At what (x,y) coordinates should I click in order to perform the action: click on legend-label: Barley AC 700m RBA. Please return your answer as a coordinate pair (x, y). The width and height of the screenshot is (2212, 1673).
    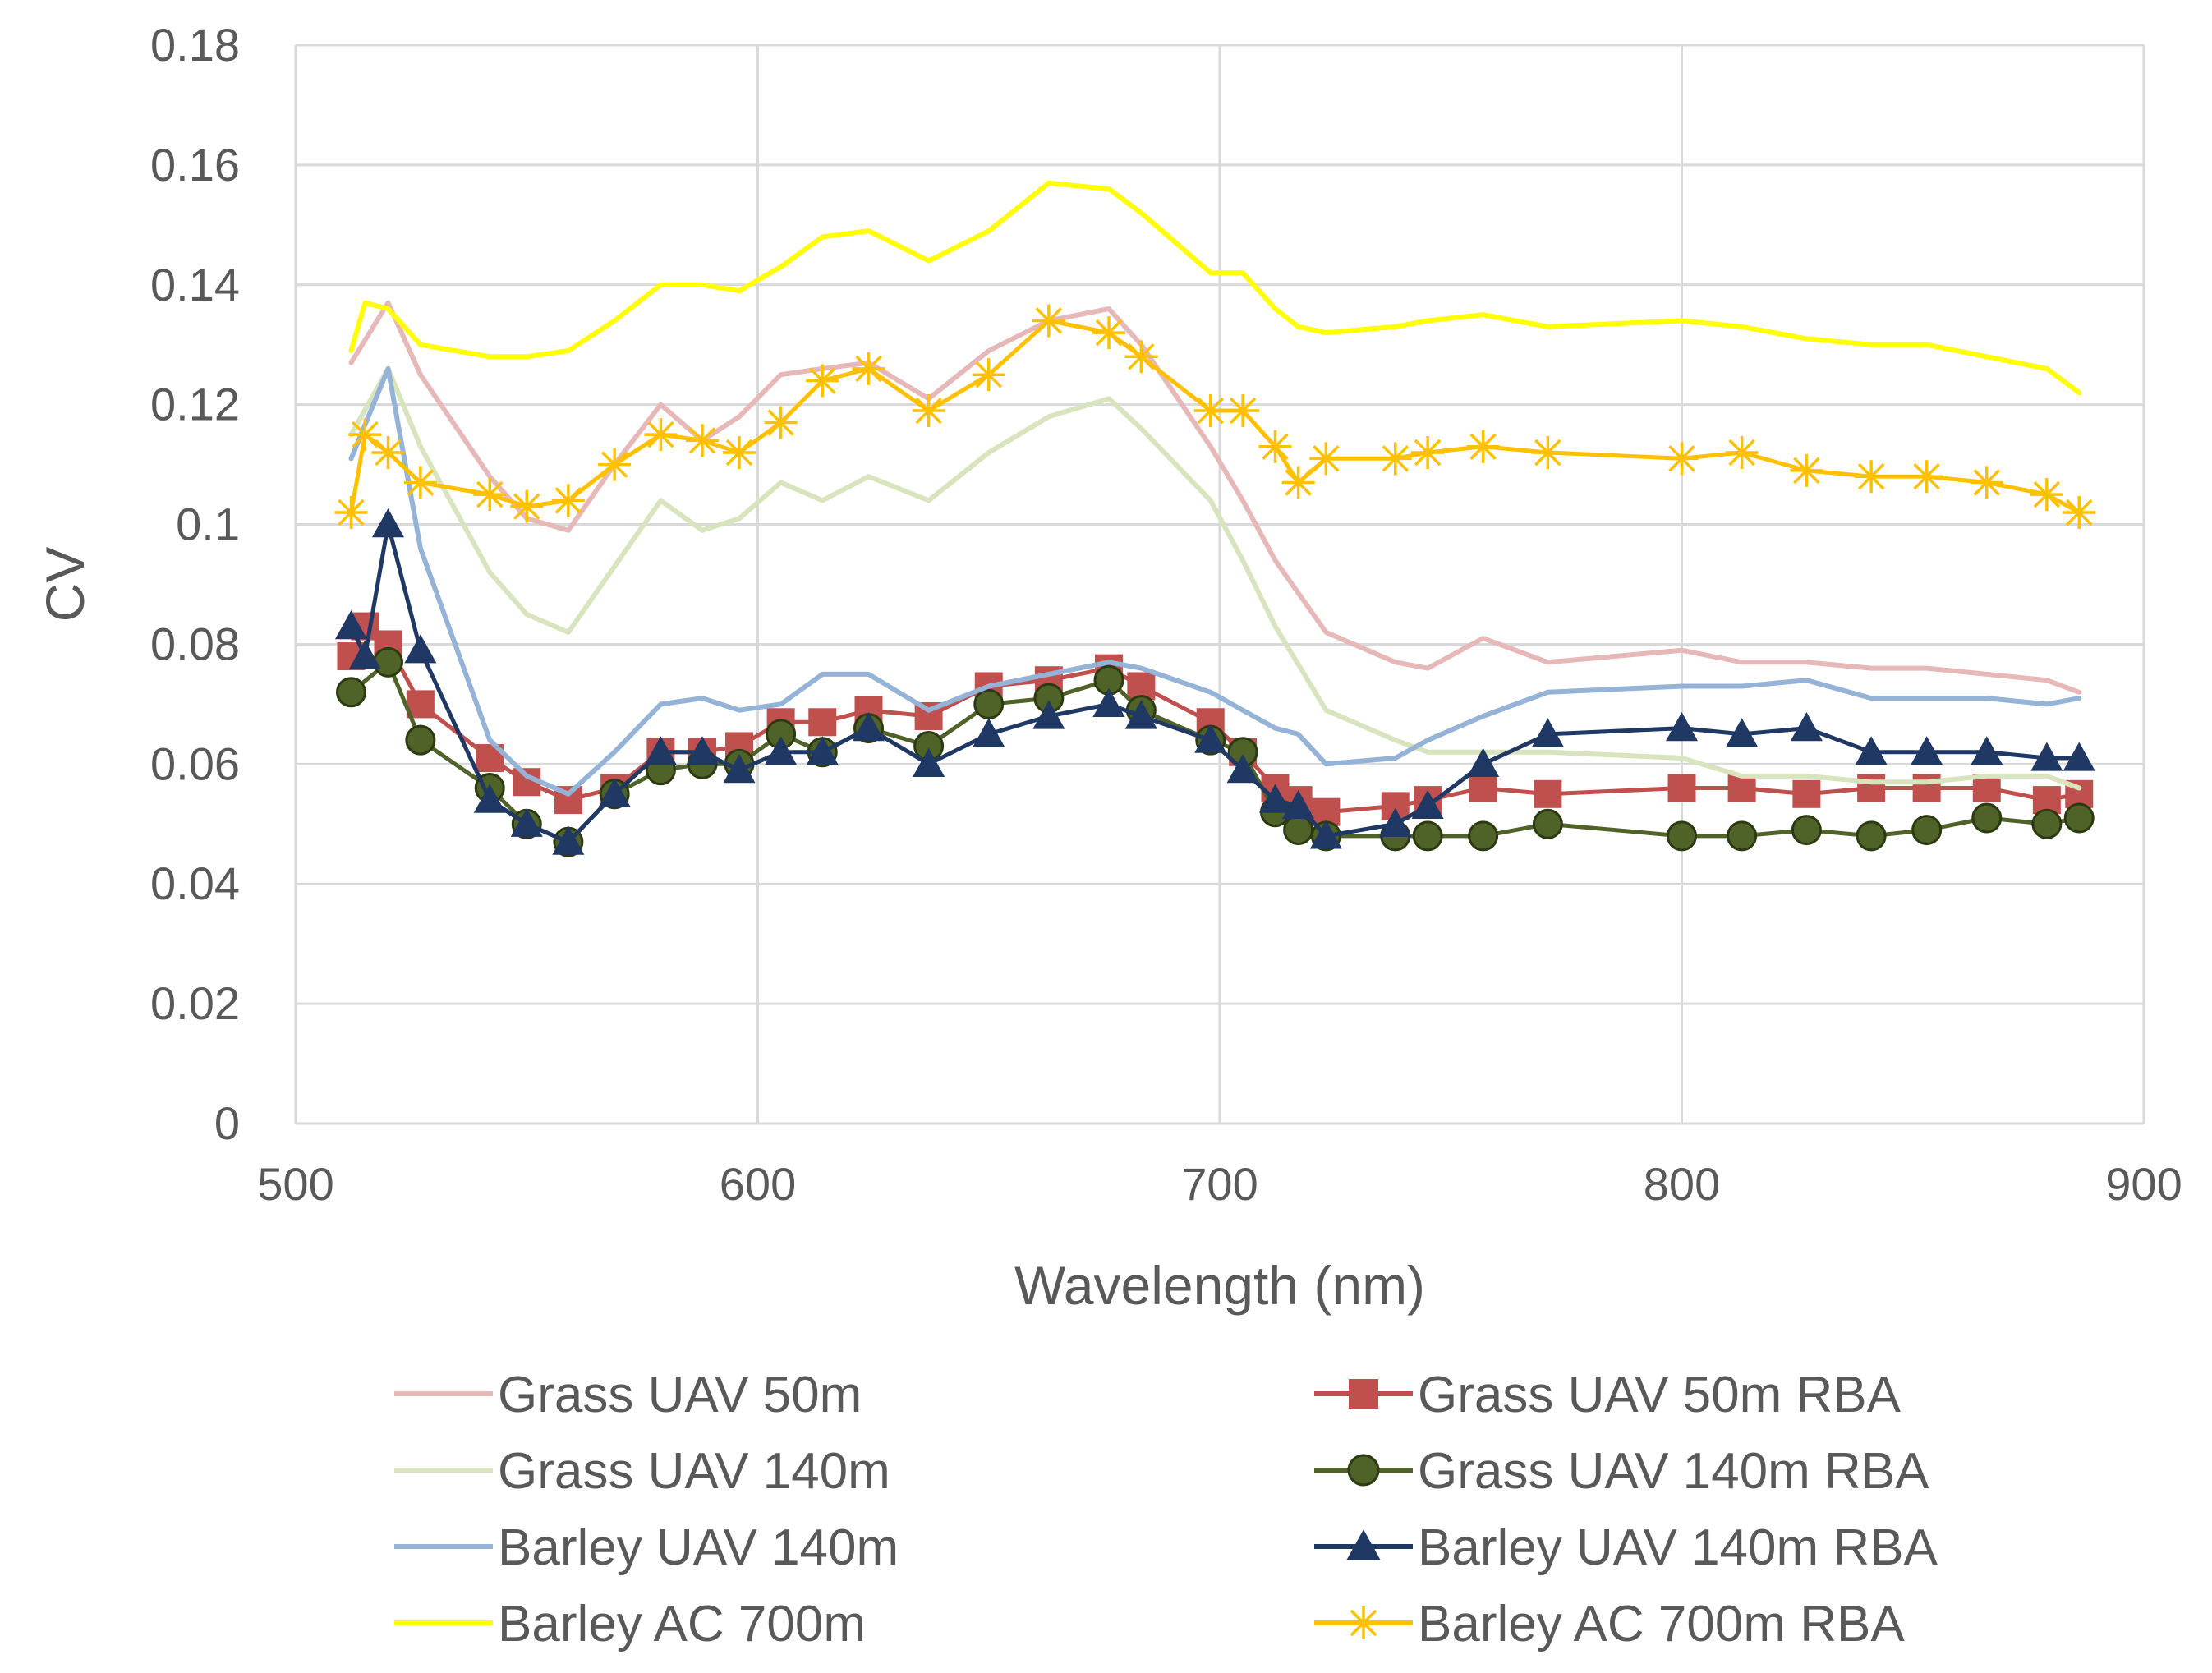
    Looking at the image, I should click on (1661, 1624).